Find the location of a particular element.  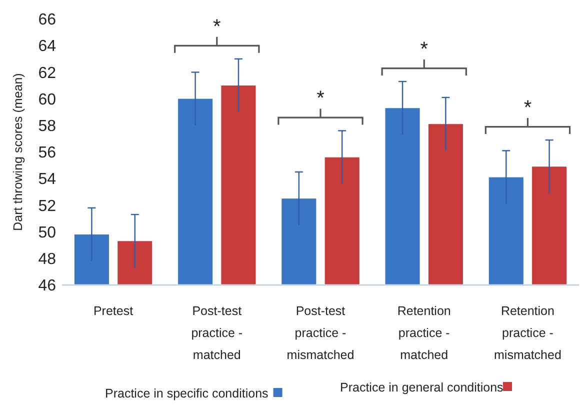

y-tick-label: 48 is located at coordinates (47, 259).